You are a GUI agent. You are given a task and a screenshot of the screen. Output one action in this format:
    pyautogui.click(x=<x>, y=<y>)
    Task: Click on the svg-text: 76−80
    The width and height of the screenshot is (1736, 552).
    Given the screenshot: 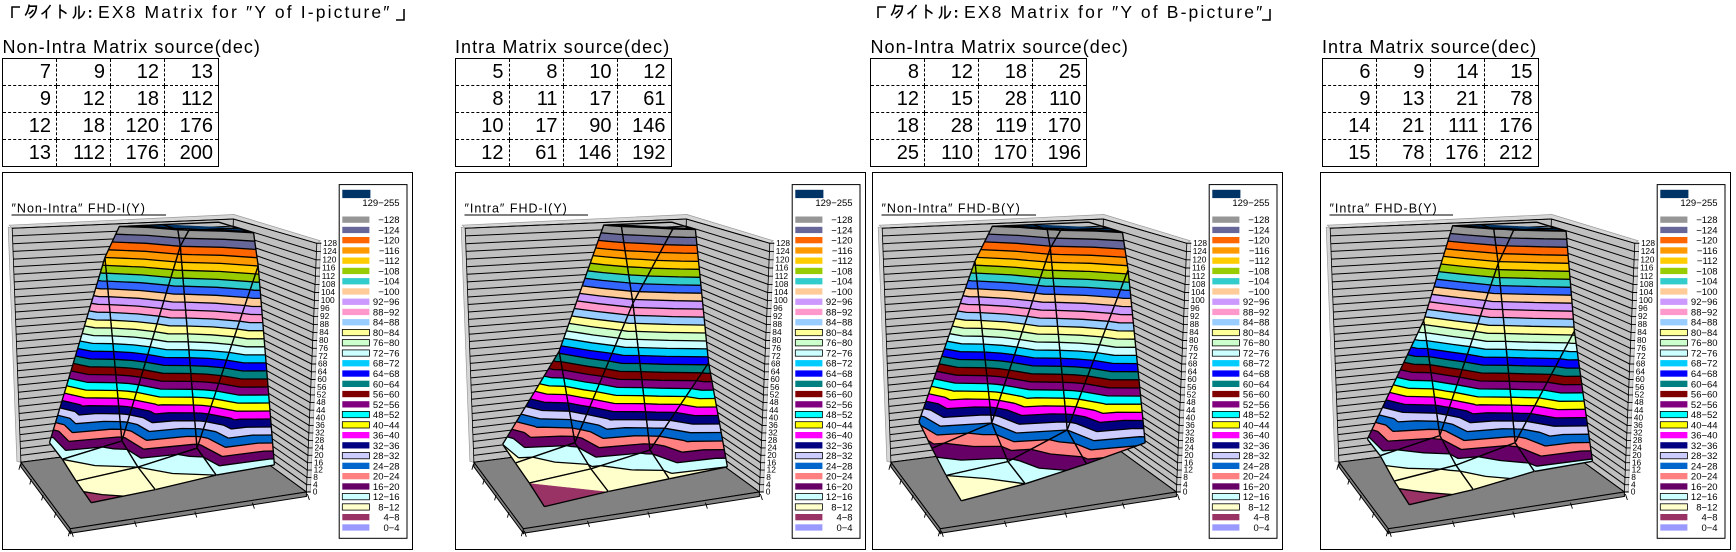 What is the action you would take?
    pyautogui.click(x=386, y=343)
    